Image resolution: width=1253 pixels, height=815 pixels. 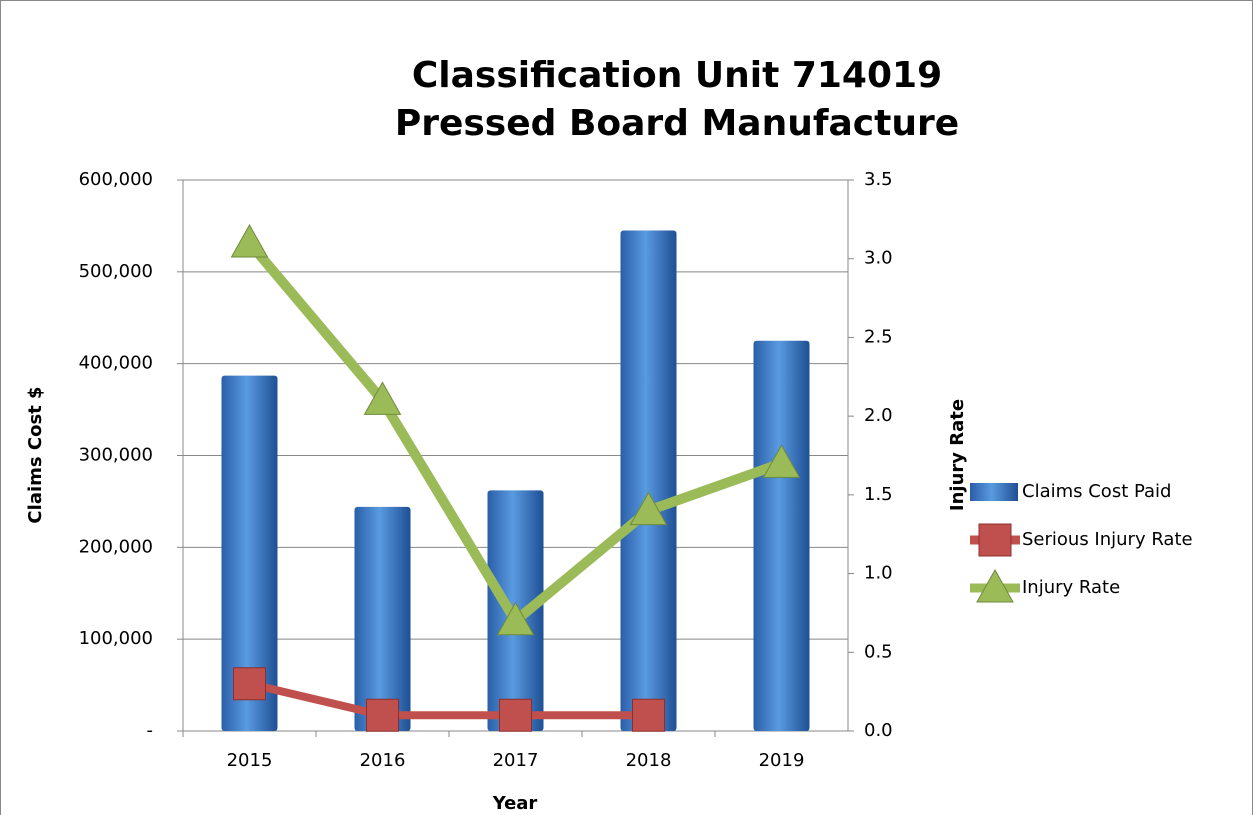 What do you see at coordinates (516, 760) in the screenshot?
I see `x-tick-label: 2017` at bounding box center [516, 760].